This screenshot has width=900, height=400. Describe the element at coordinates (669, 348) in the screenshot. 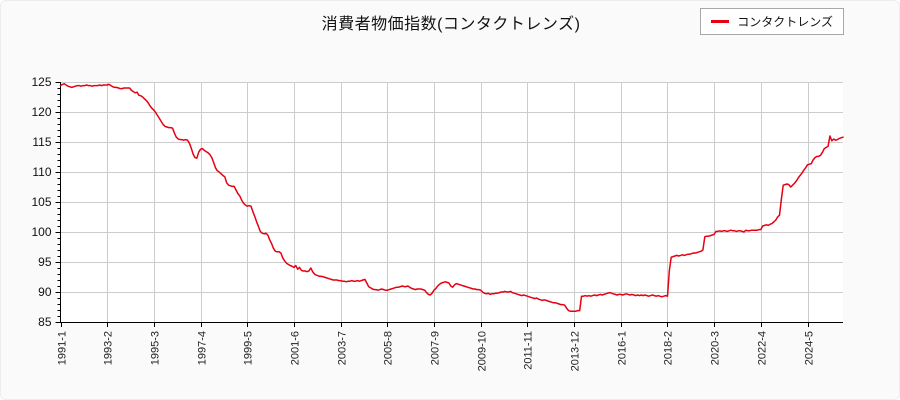

I see `x-tick-label: 2018-2` at that location.